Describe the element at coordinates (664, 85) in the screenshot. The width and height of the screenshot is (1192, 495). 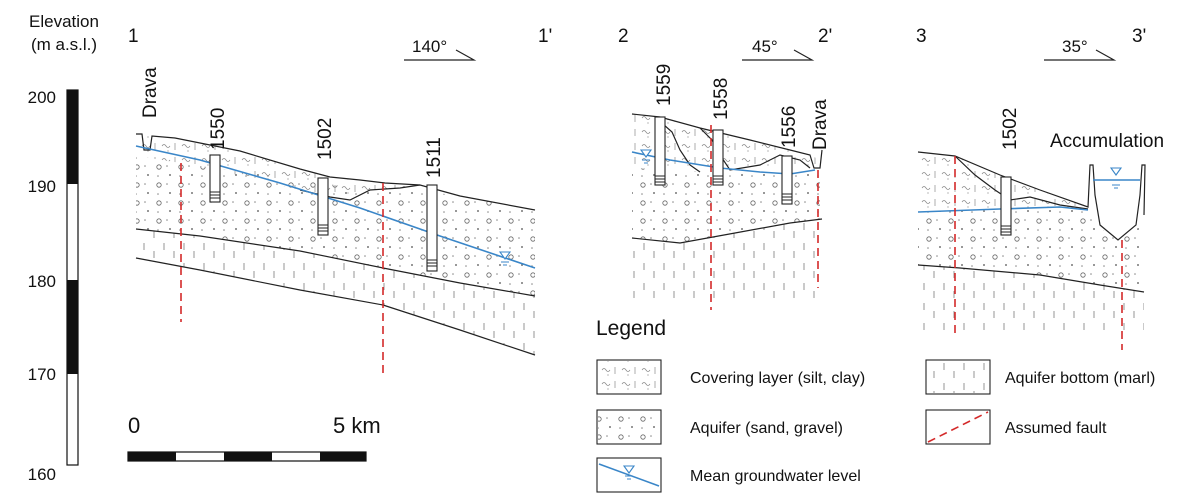
I see `well-label: 1559` at that location.